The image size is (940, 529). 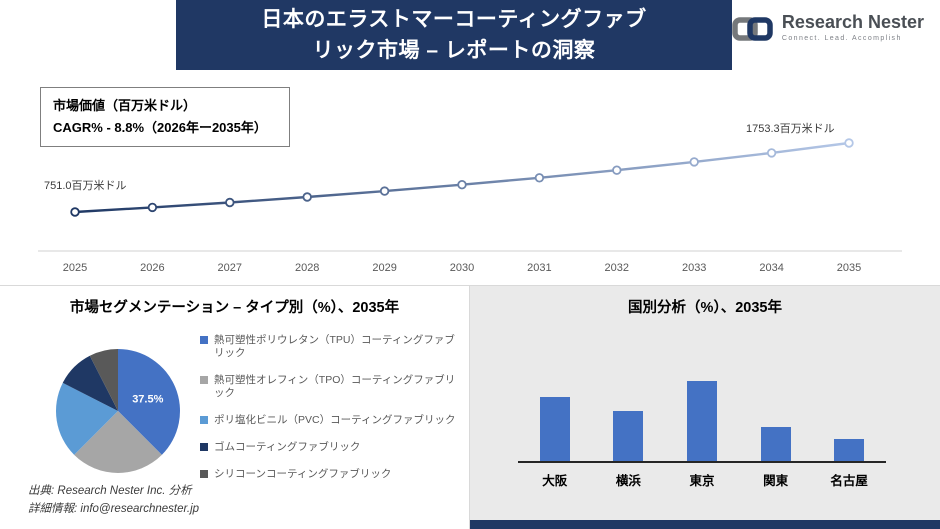 I want to click on report-title-banner: 日本のエラストマーコーティングファブ リック市場 – レポートの洞察, so click(x=454, y=35).